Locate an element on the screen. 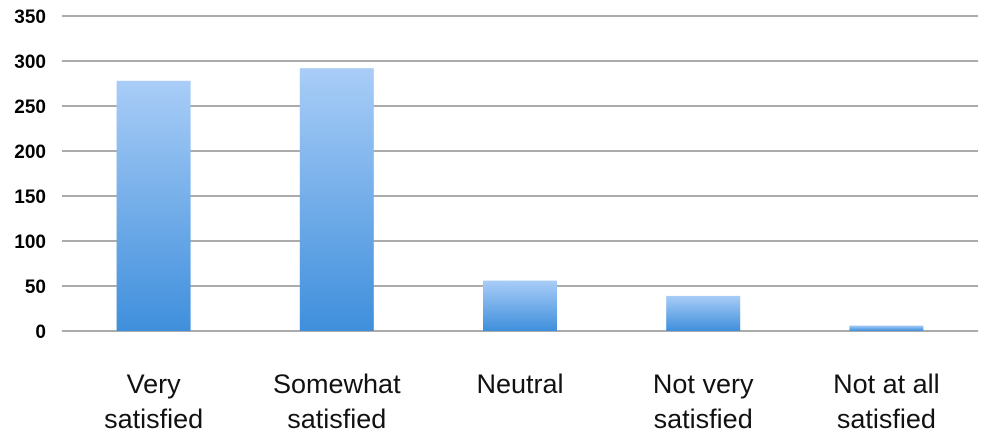 Image resolution: width=982 pixels, height=441 pixels. x-tick-label: Somewhat is located at coordinates (337, 384).